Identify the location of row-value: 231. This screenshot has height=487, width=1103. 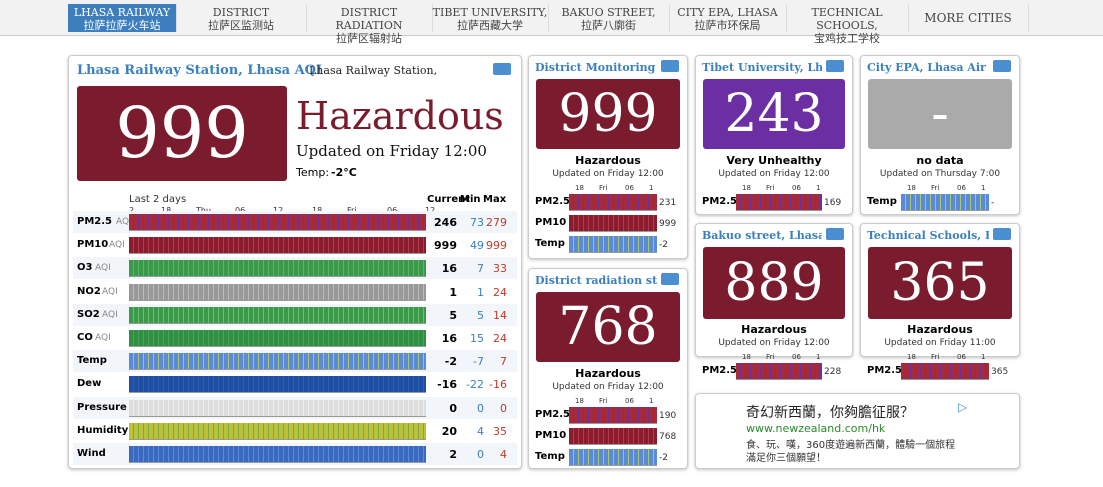
(668, 203).